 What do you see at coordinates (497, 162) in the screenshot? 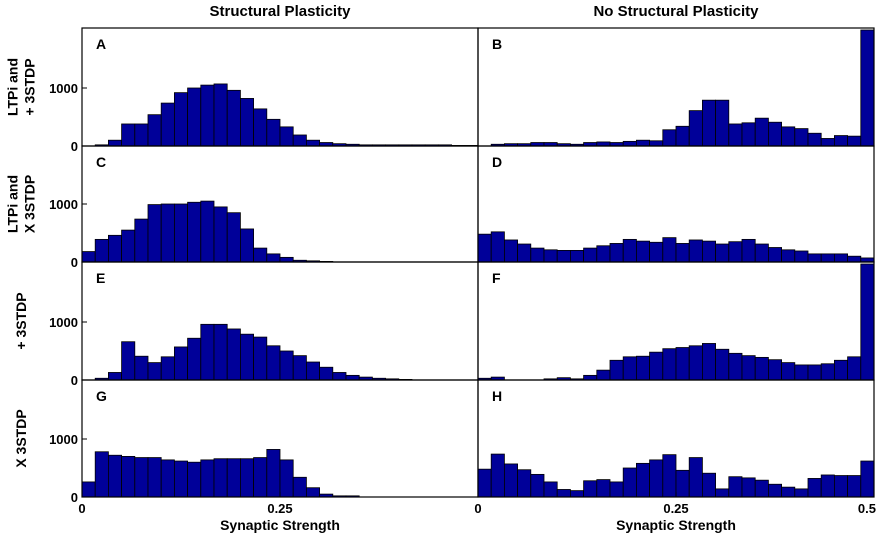
I see `panel-letter: D` at bounding box center [497, 162].